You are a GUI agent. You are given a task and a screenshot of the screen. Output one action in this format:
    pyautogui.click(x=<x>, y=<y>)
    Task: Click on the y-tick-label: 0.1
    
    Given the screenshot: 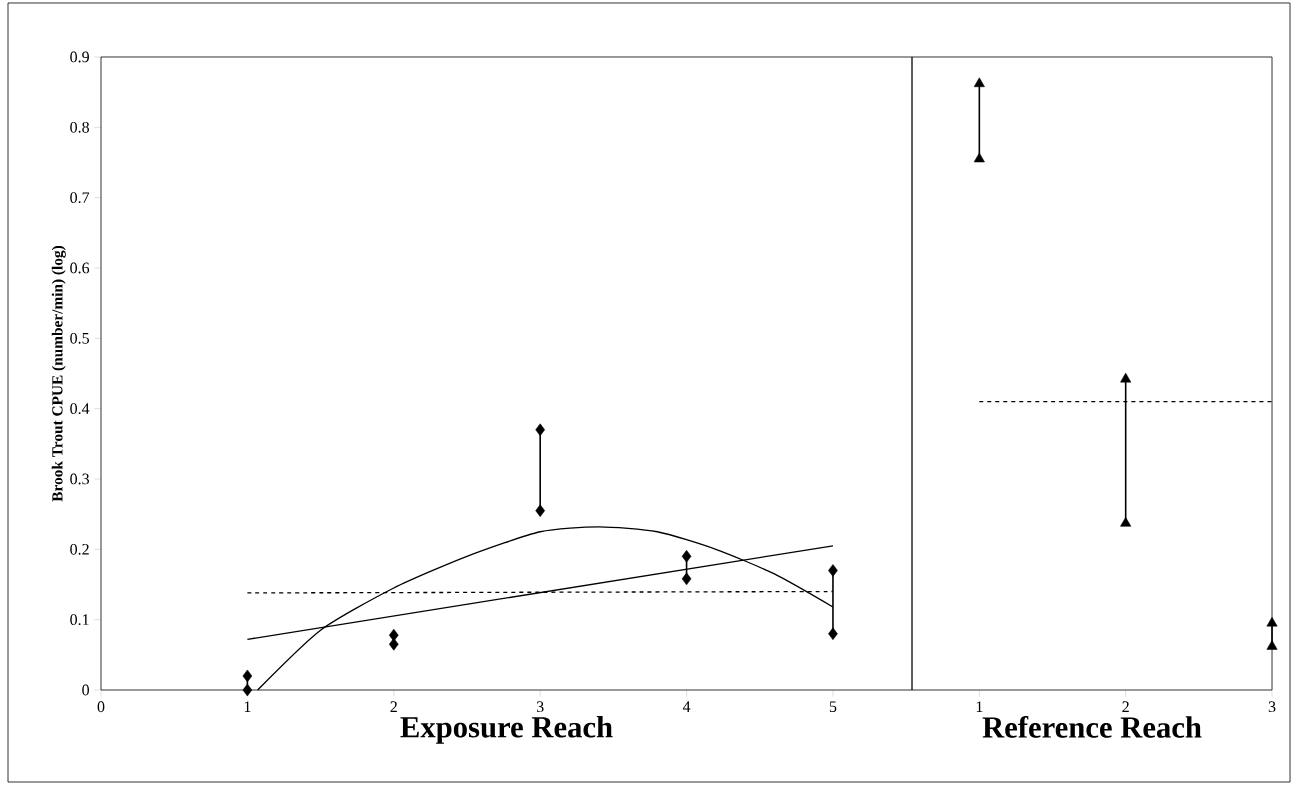 What is the action you would take?
    pyautogui.click(x=79, y=620)
    